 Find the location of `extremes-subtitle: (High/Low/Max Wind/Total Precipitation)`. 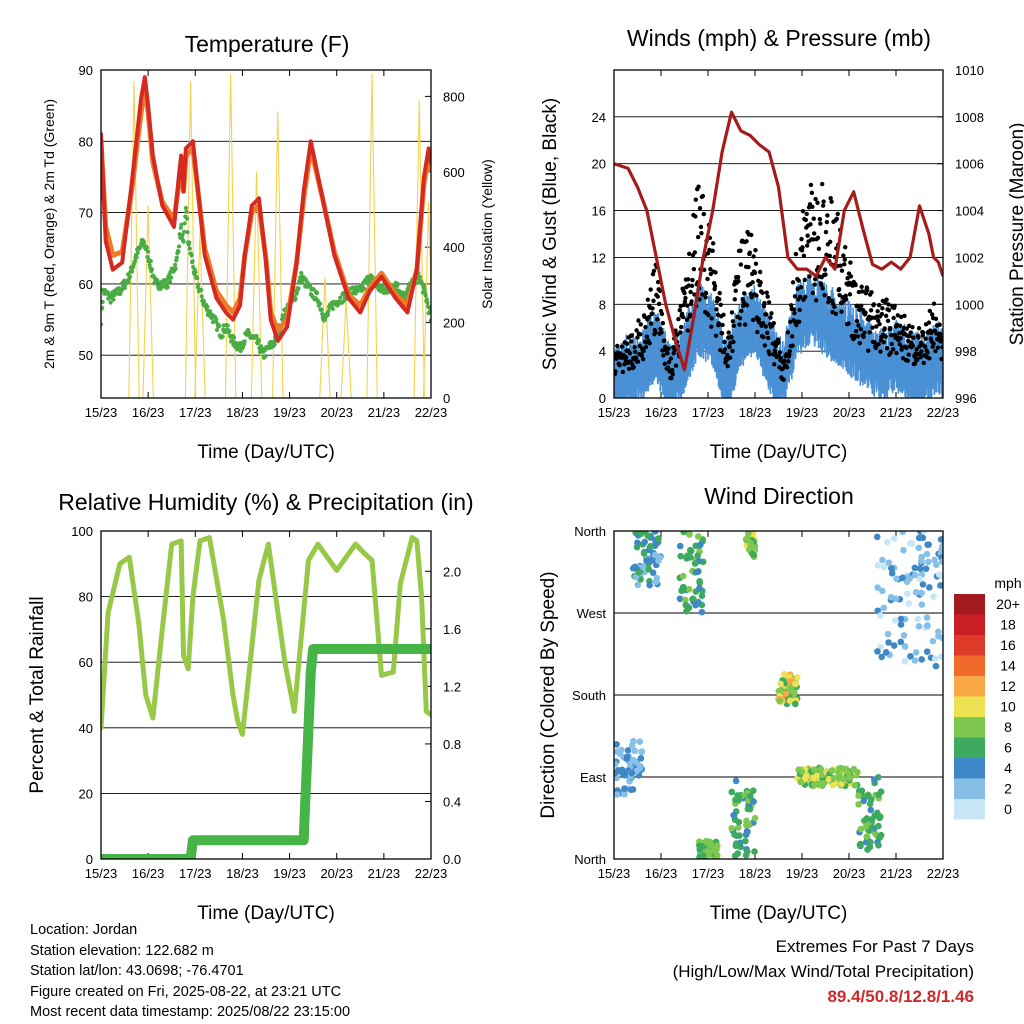

extremes-subtitle: (High/Low/Max Wind/Total Precipitation) is located at coordinates (823, 971).